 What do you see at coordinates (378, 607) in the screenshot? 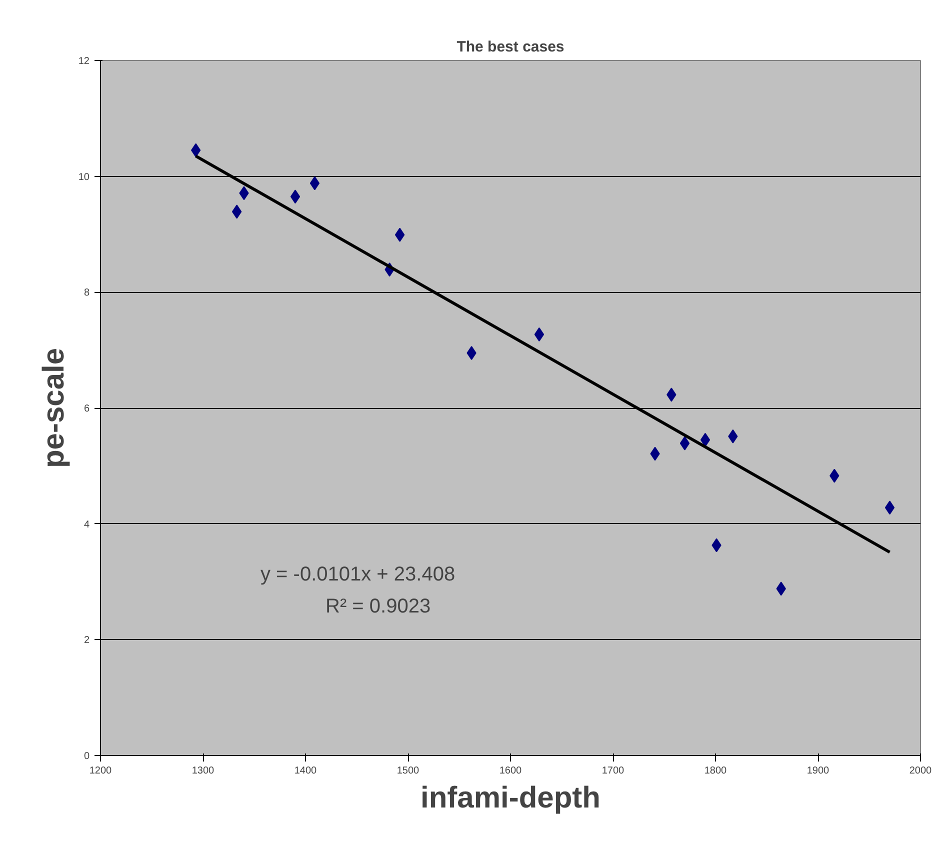
I see `annotation: R² = 0.9023` at bounding box center [378, 607].